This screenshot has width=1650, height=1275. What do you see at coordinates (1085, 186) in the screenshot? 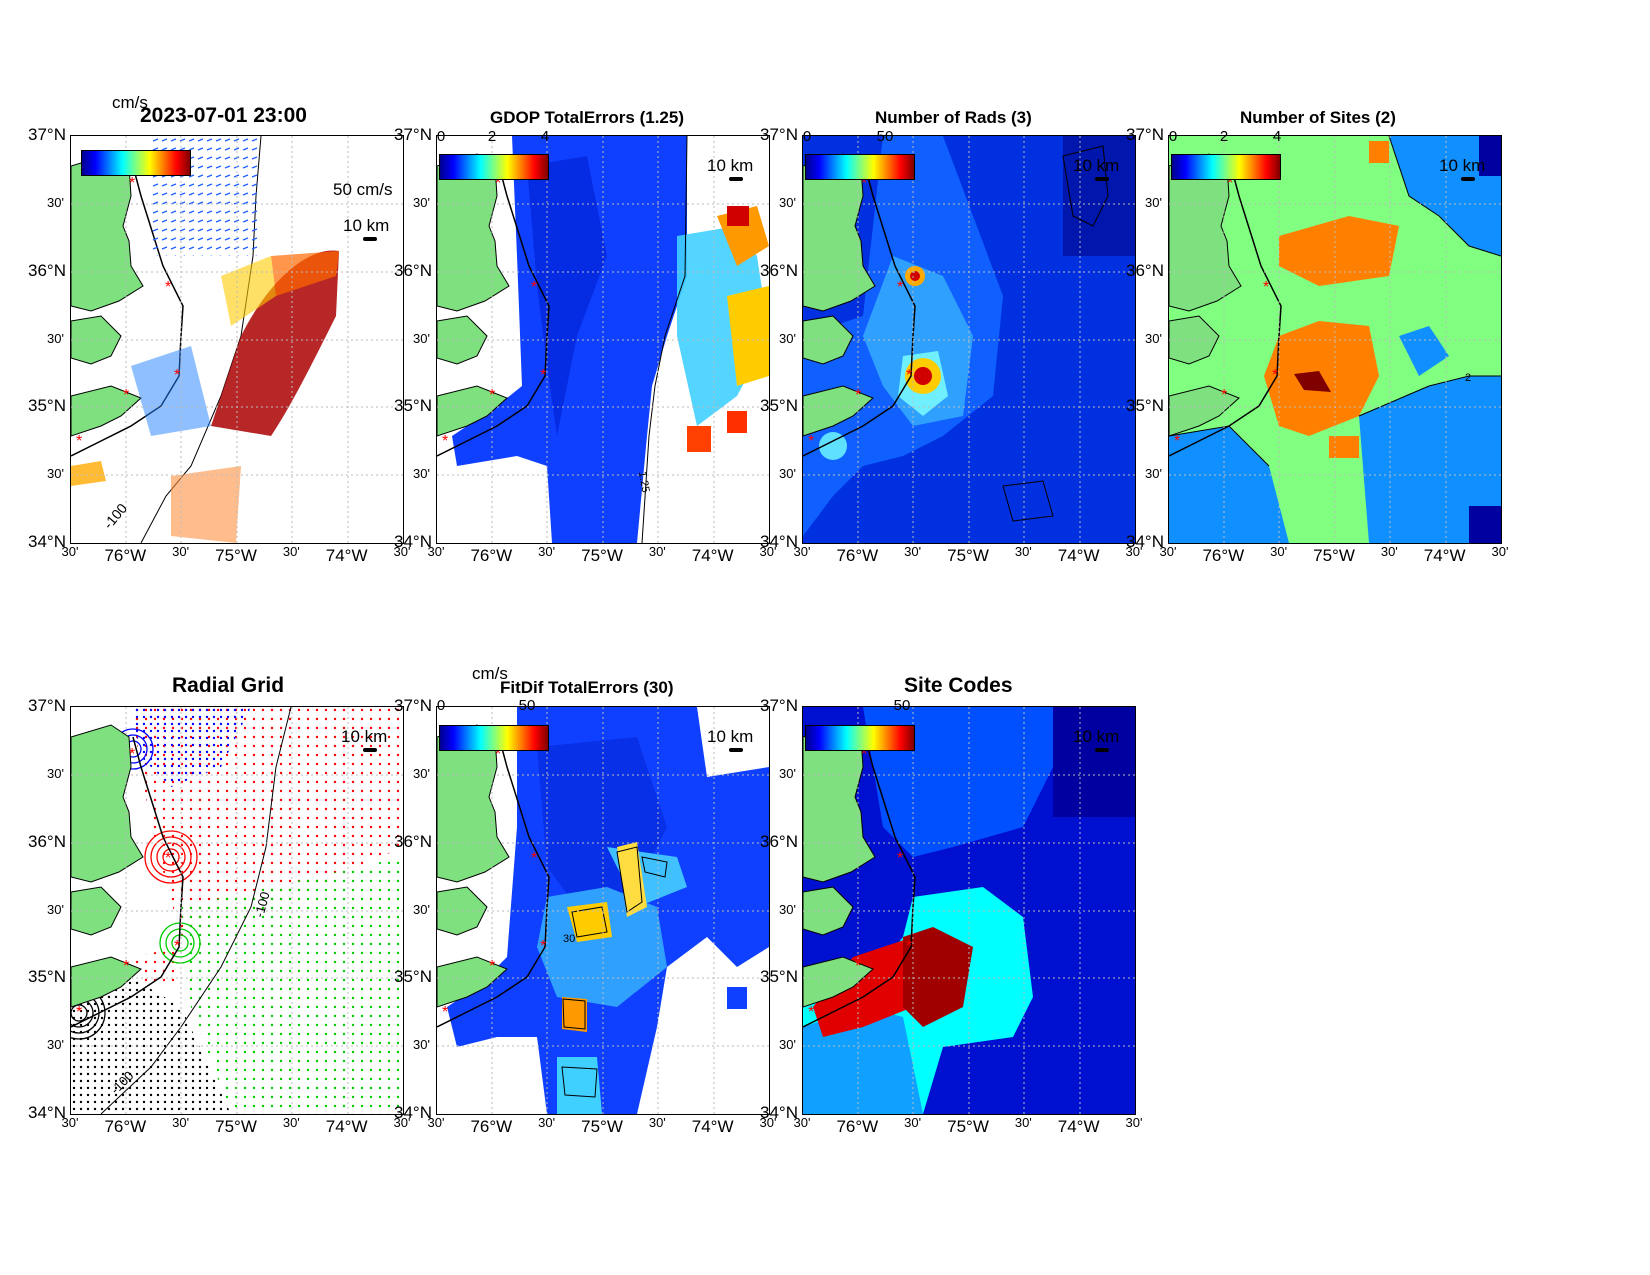
I see `rads-contour` at bounding box center [1085, 186].